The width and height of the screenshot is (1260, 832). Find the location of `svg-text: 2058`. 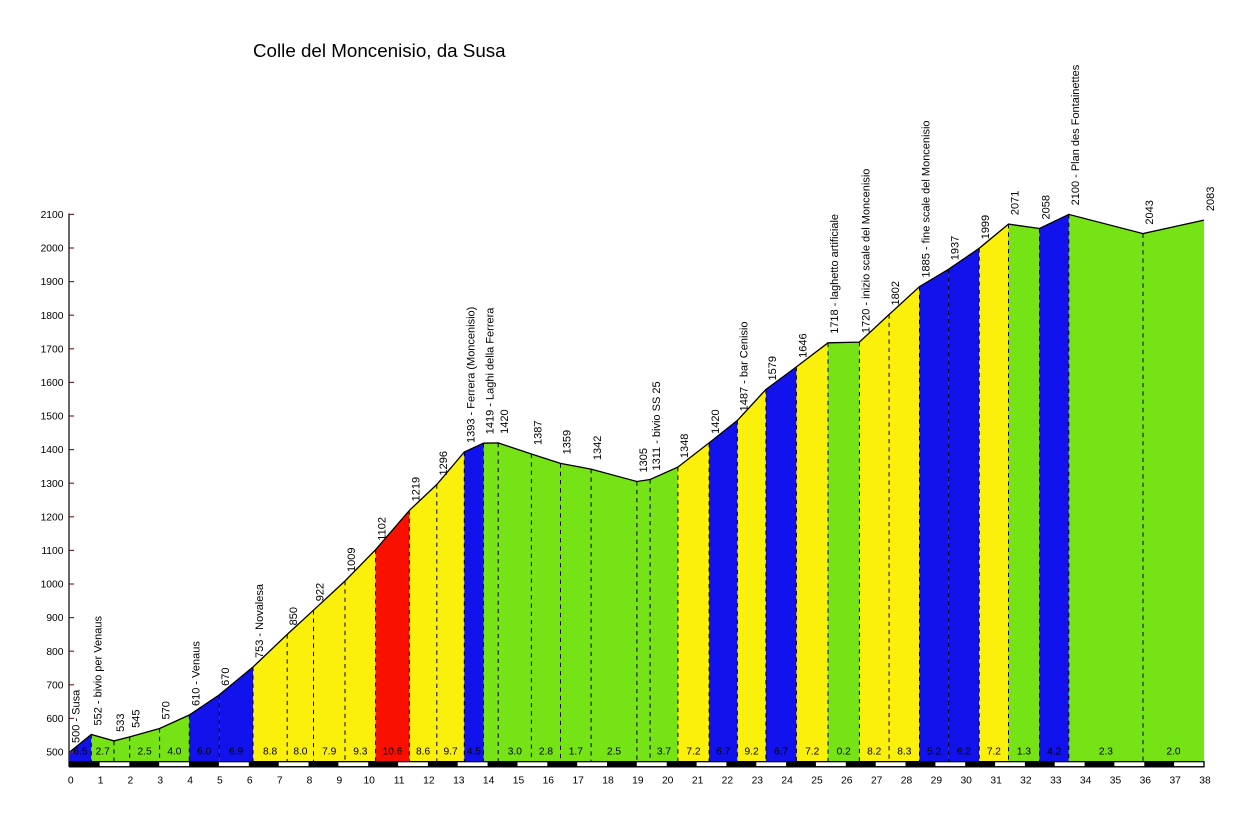

svg-text: 2058 is located at coordinates (1047, 207).